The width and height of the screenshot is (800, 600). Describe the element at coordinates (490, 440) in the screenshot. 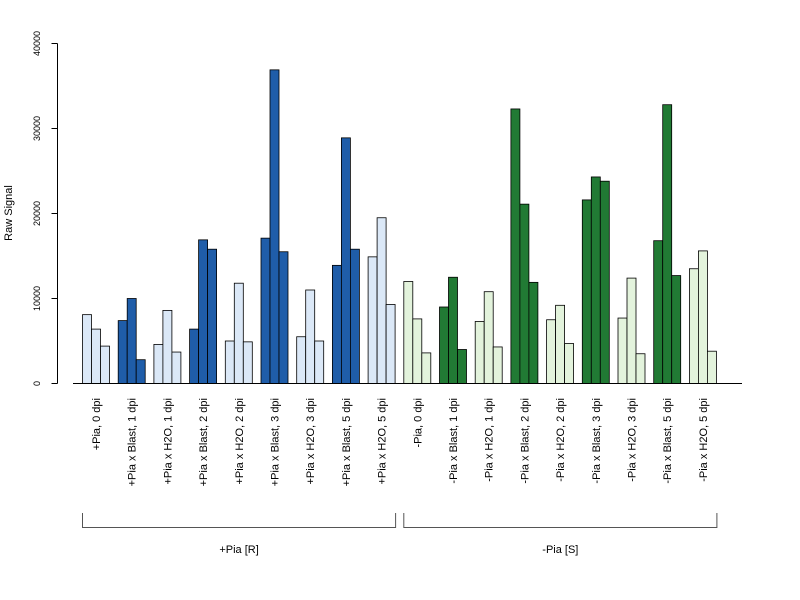

I see `category-label: -Pia x H2O, 1 dpi` at that location.